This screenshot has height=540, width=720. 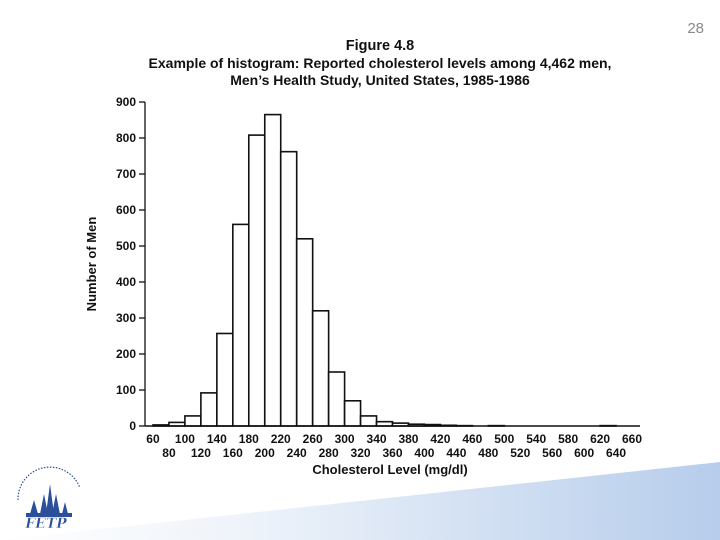 I want to click on y-tick-label: 700, so click(x=126, y=174).